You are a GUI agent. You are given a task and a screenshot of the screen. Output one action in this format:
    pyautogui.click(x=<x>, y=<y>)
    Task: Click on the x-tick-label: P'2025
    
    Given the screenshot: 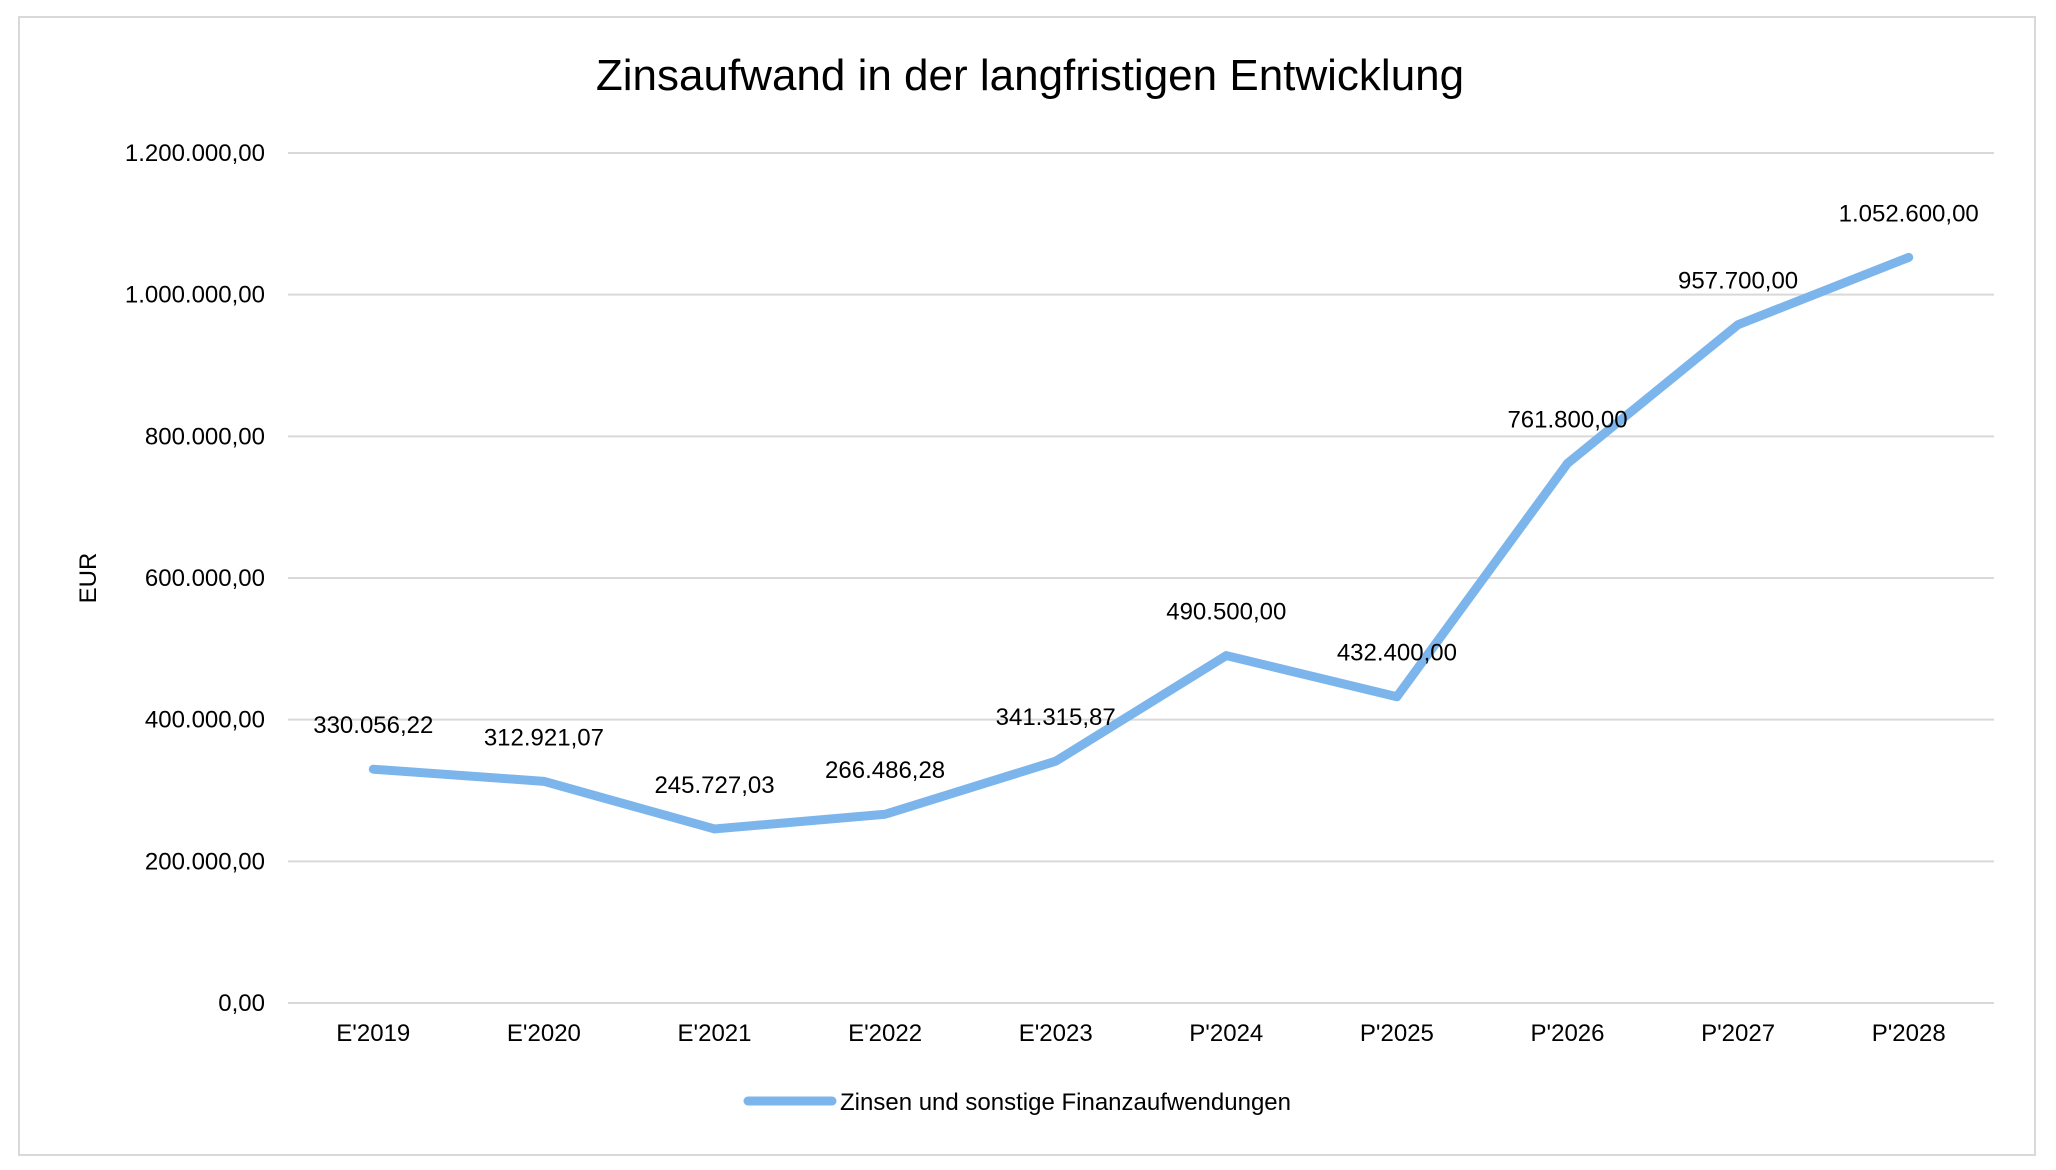 What is the action you would take?
    pyautogui.click(x=1397, y=1033)
    